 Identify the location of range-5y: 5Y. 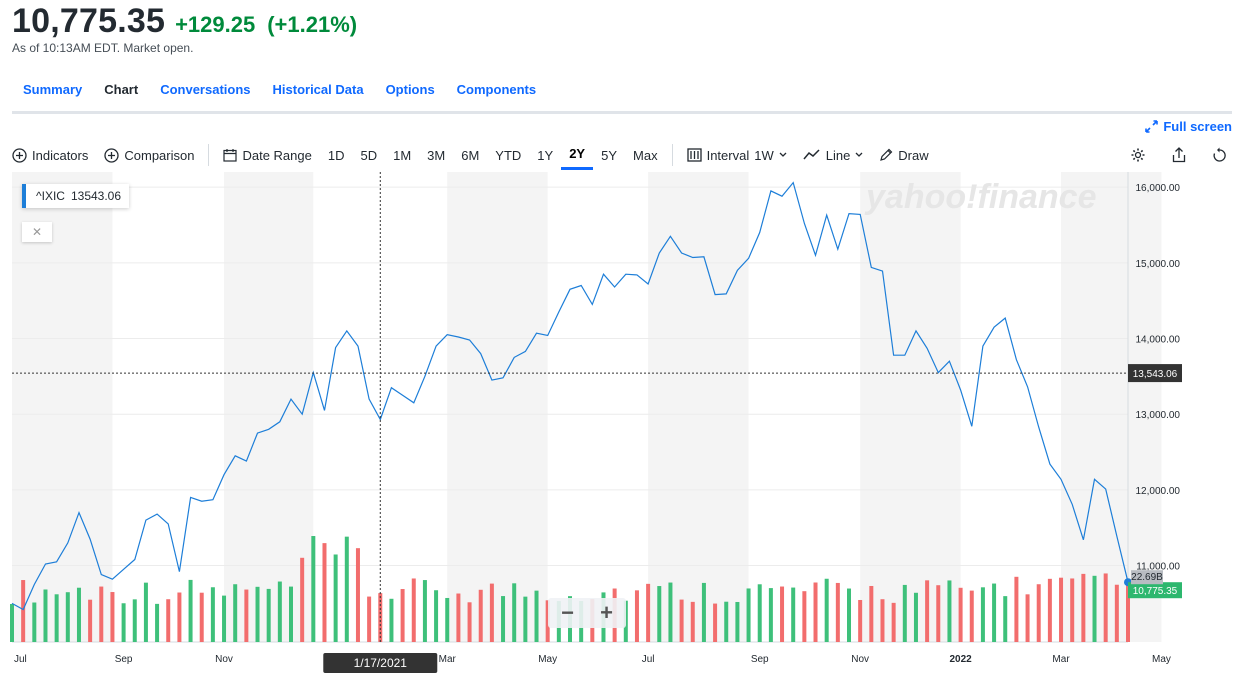
(609, 155).